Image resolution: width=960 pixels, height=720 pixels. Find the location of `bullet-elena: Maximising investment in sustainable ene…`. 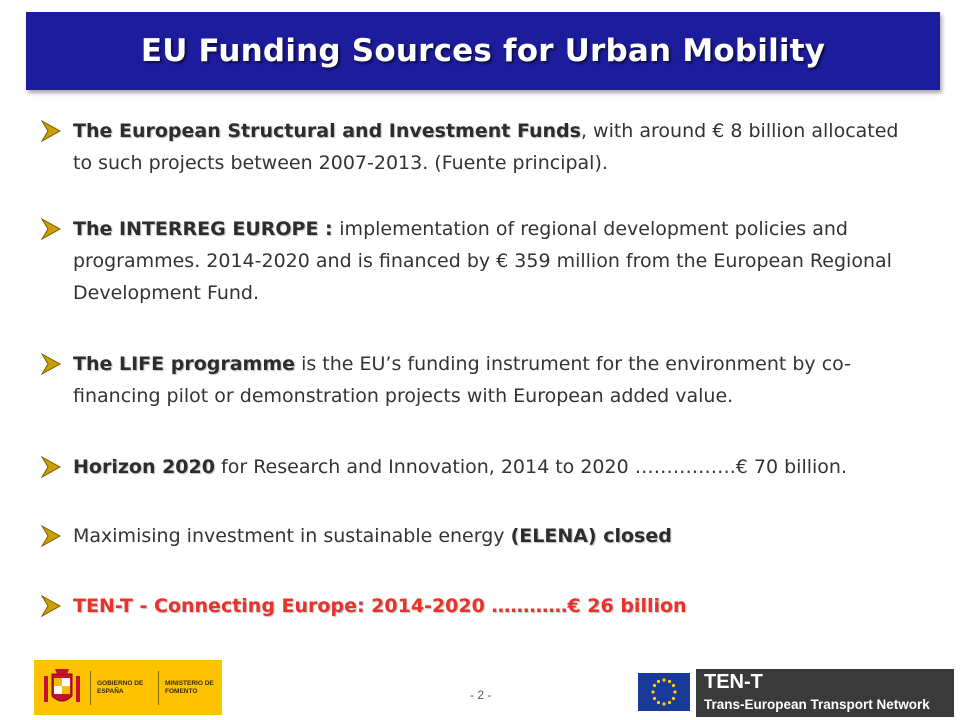

bullet-elena: Maximising investment in sustainable ene… is located at coordinates (480, 536).